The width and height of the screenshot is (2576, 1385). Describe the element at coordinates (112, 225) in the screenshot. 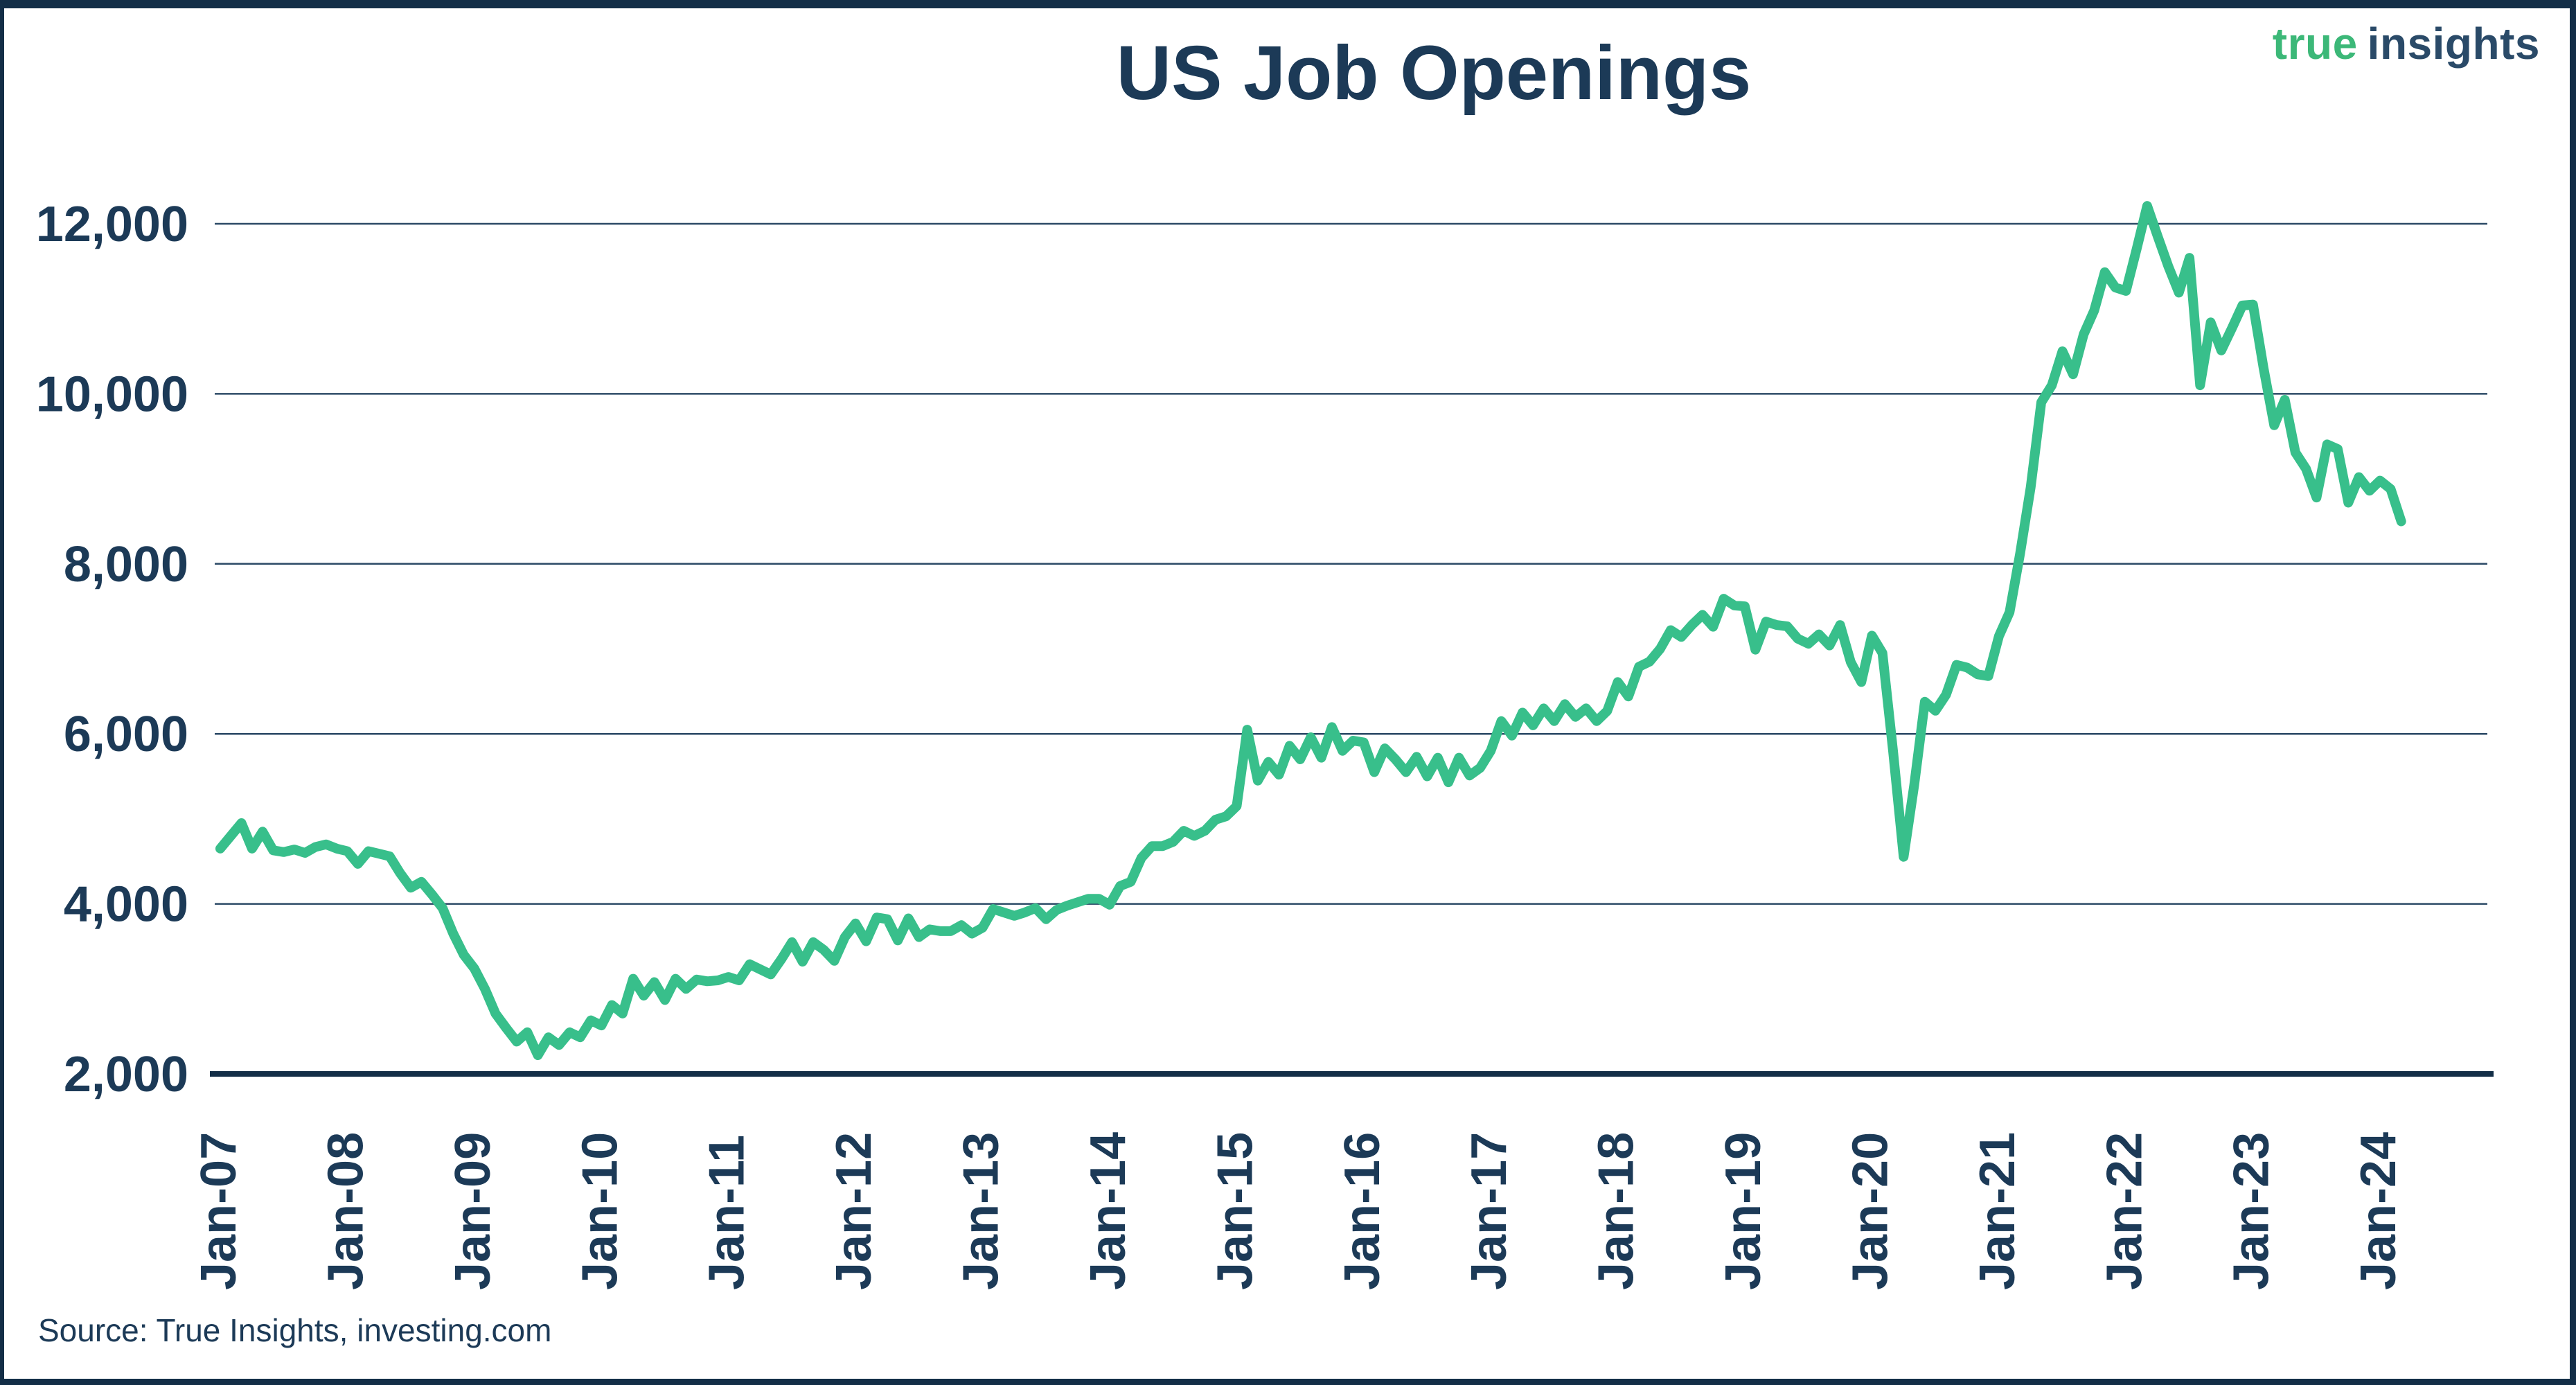

I see `y-tick-label: 12,000` at that location.